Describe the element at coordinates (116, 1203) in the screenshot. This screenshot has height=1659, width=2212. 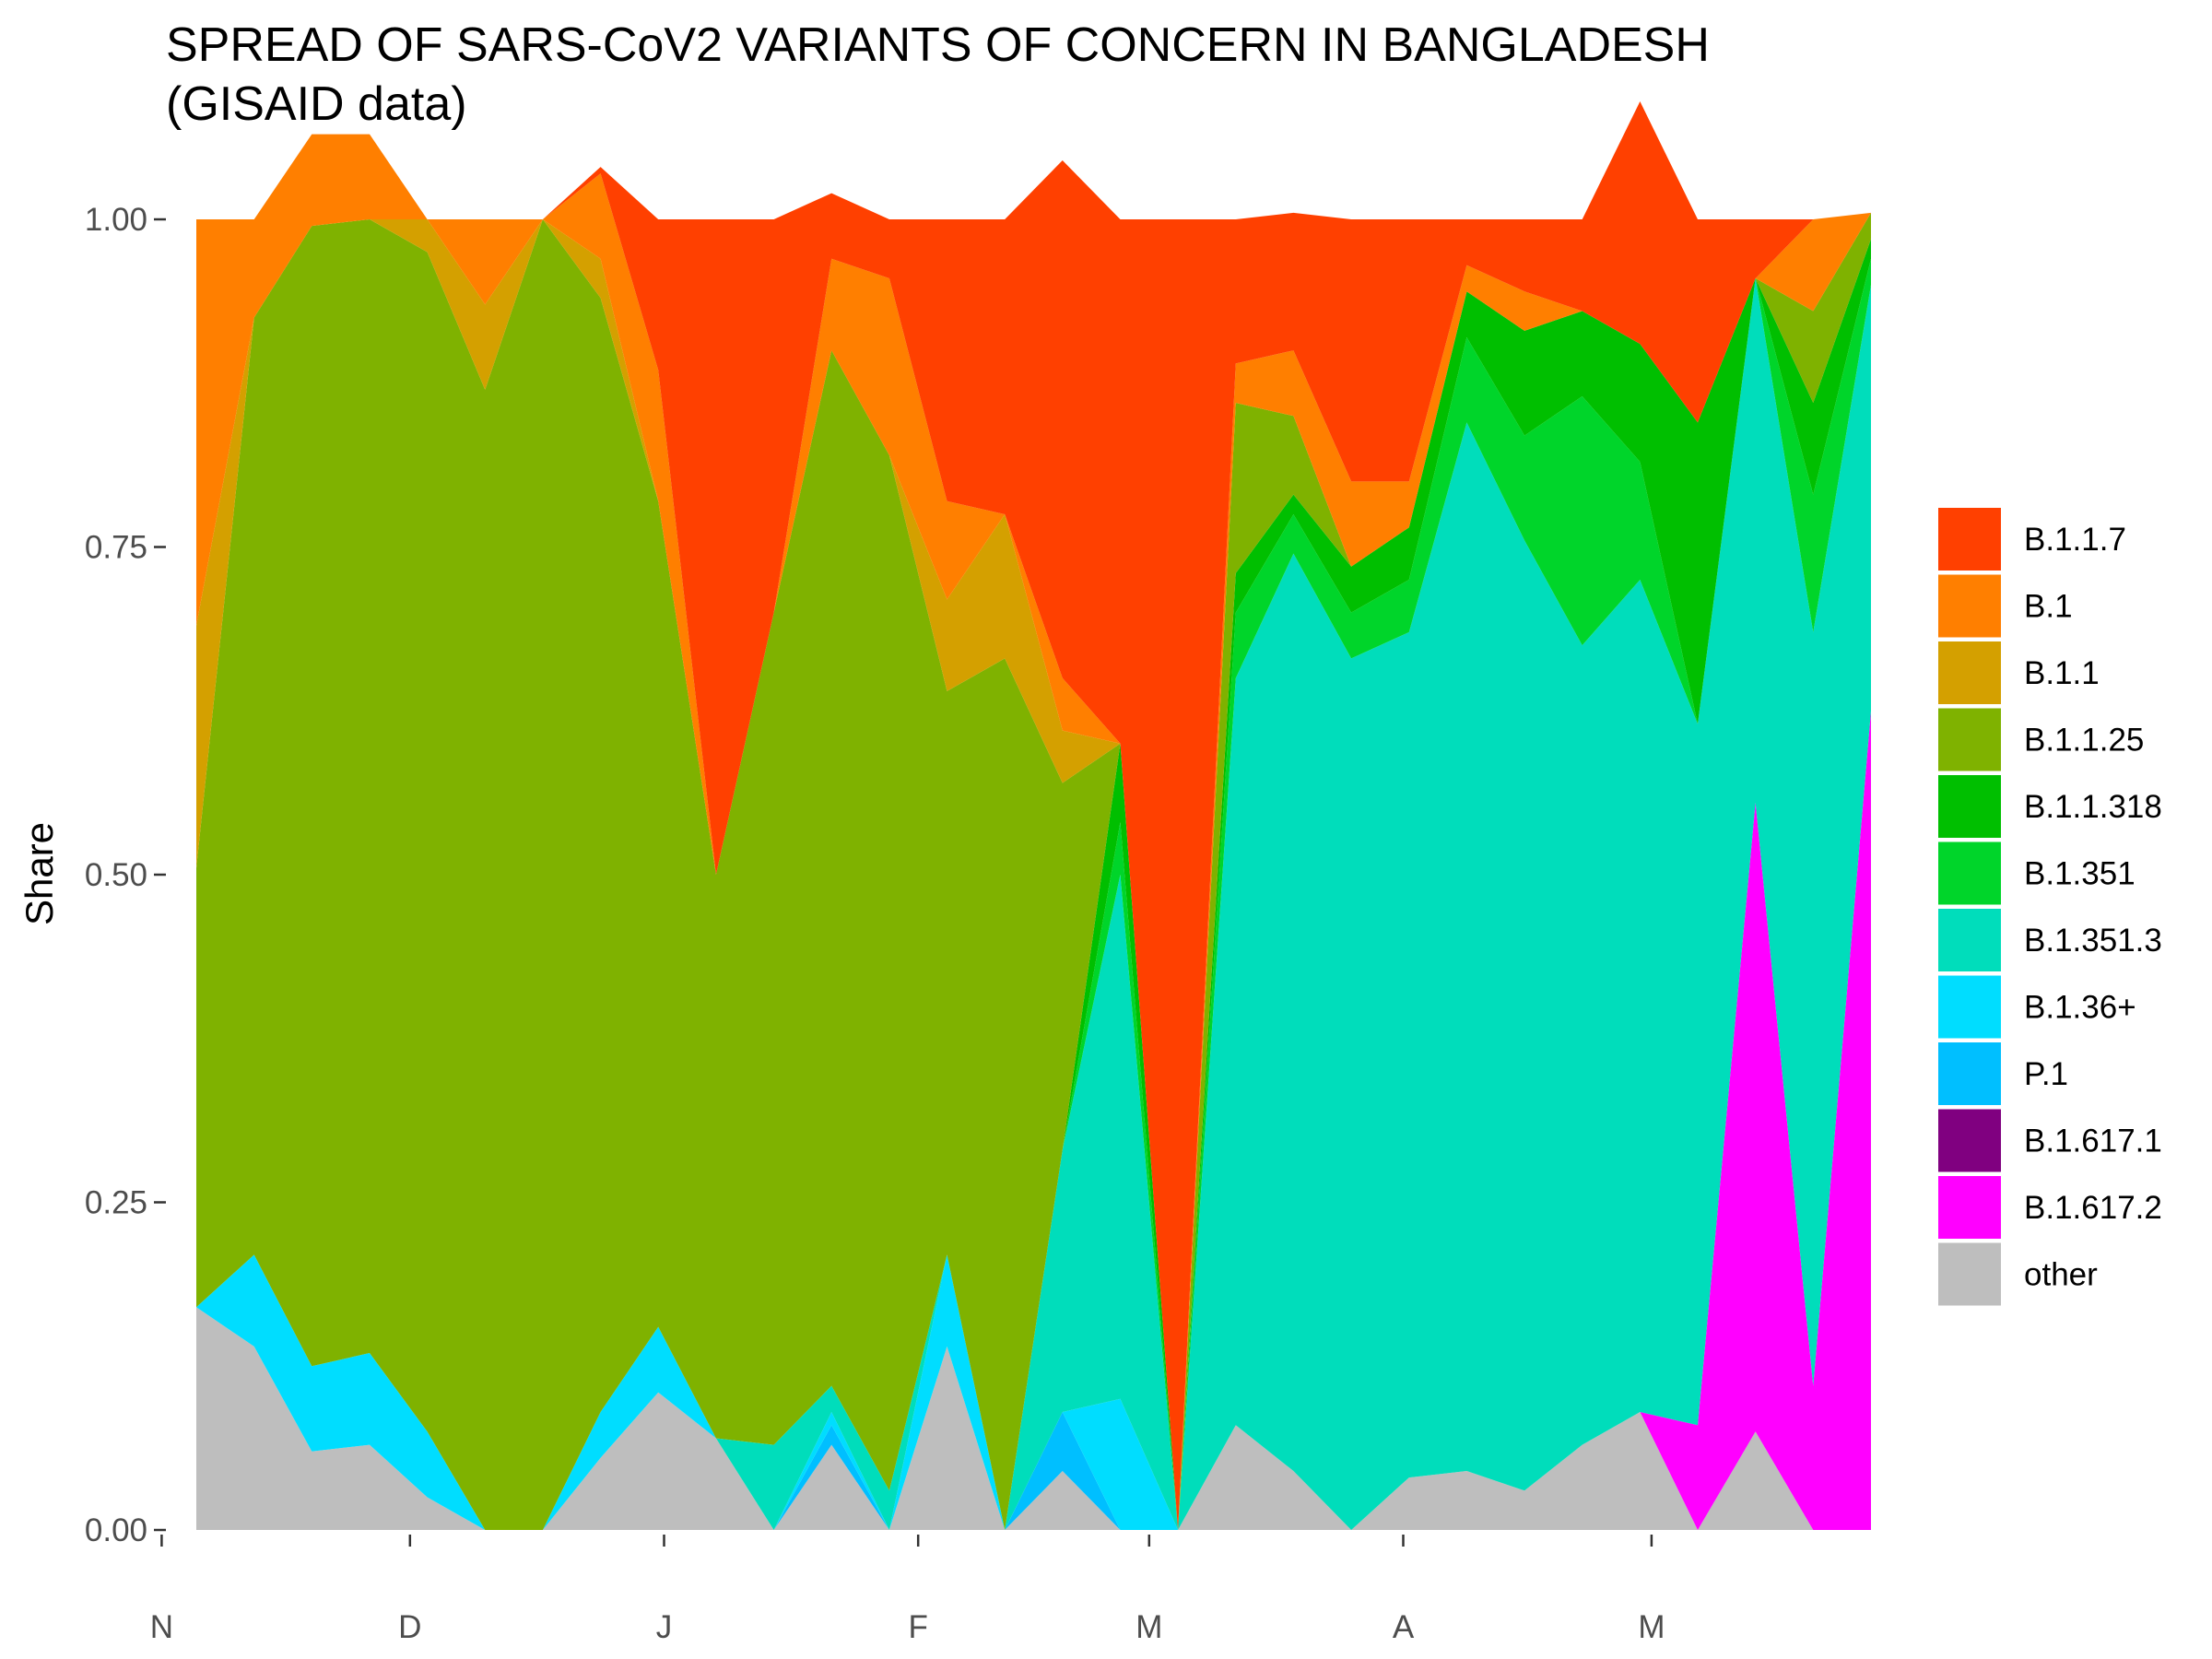
I see `y-tick-label: 0.25` at that location.